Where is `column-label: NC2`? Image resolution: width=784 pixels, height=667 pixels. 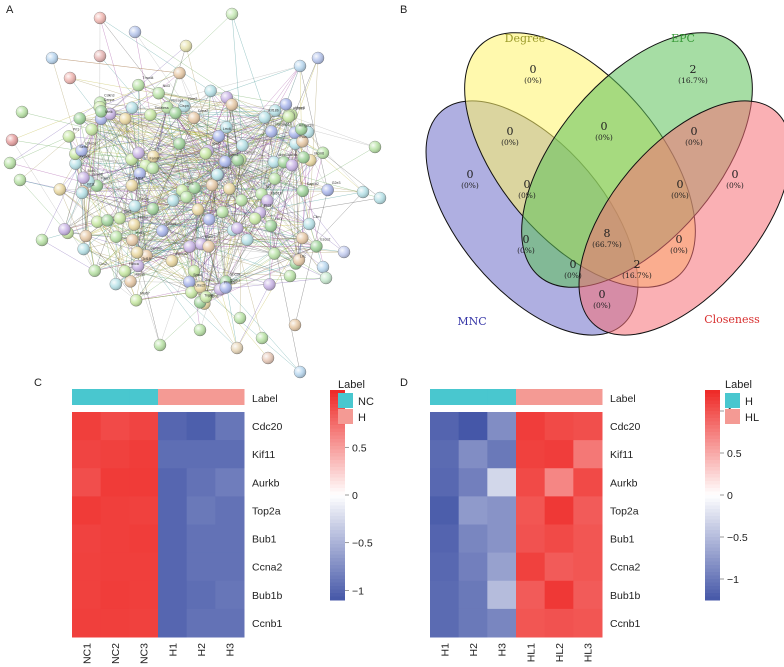
column-label: NC2 is located at coordinates (116, 653).